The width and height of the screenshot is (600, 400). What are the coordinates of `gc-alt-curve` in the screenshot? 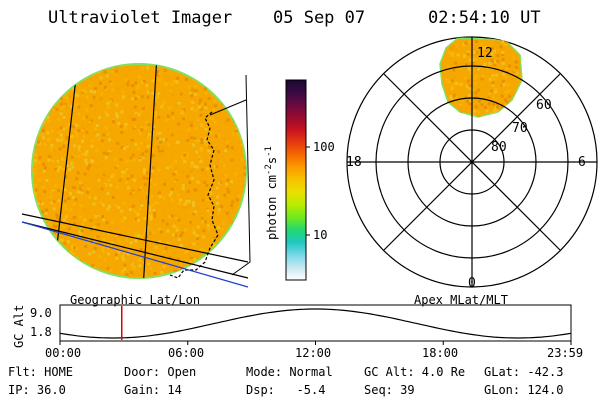 It's located at (315, 323).